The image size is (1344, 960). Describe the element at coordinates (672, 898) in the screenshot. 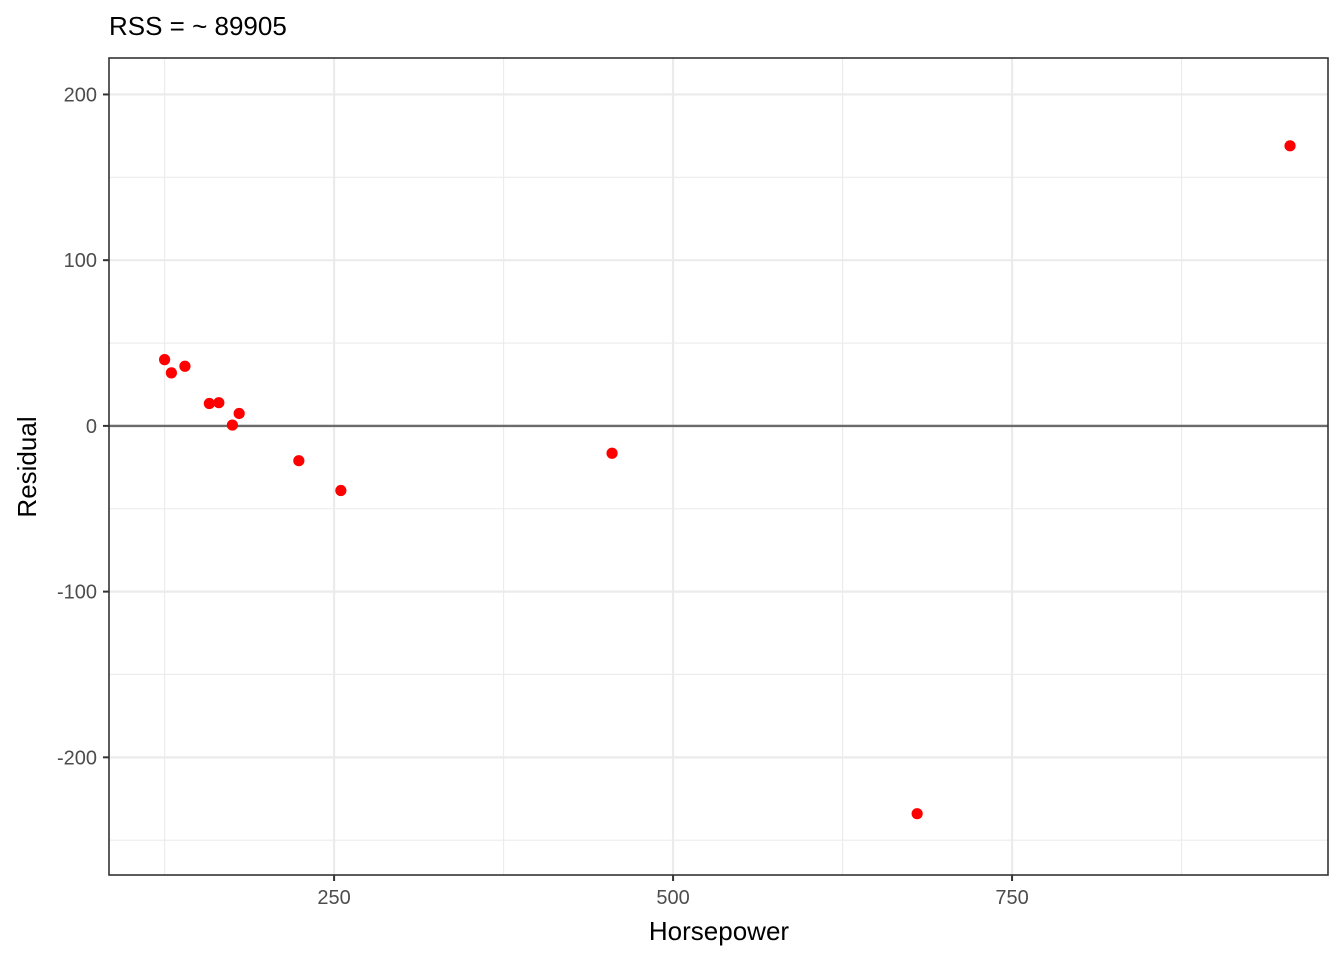

I see `x-tick-label: 500` at that location.